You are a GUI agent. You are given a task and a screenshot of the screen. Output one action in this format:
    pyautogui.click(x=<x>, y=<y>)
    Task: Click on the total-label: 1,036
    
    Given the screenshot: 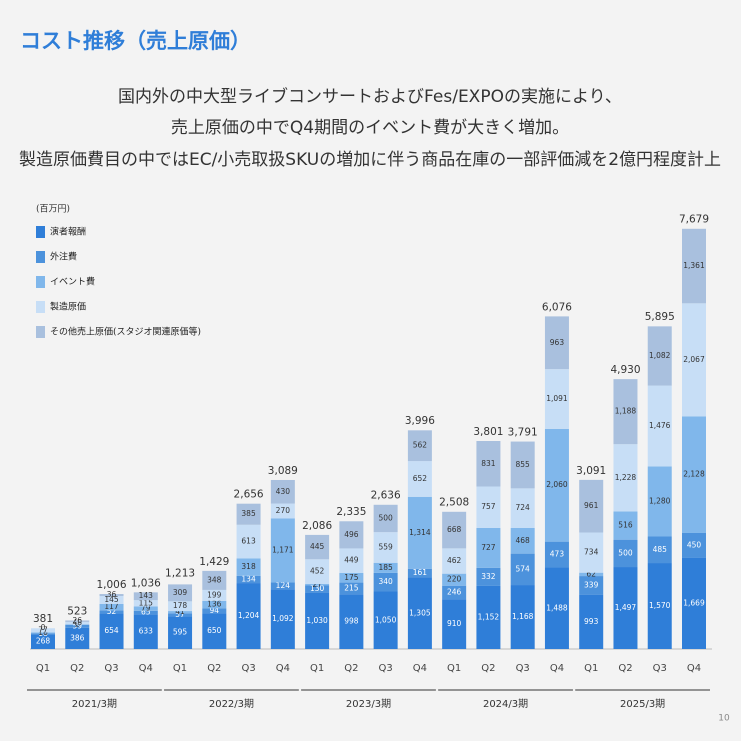 What is the action you would take?
    pyautogui.click(x=146, y=583)
    